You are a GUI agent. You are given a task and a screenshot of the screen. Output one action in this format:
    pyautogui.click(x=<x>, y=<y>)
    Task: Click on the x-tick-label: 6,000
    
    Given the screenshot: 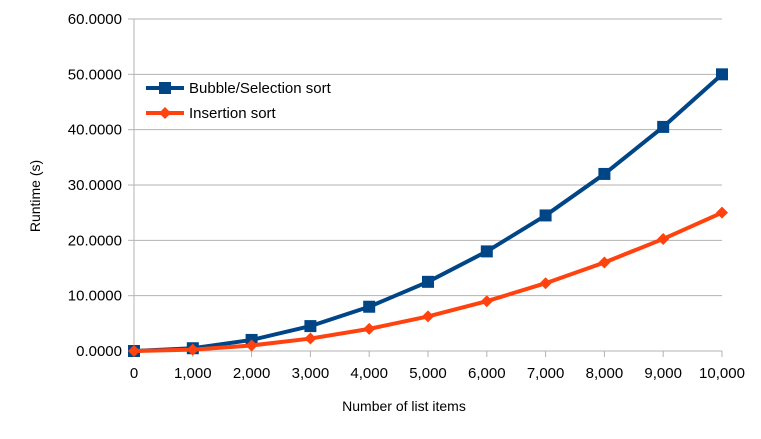 What is the action you would take?
    pyautogui.click(x=487, y=373)
    